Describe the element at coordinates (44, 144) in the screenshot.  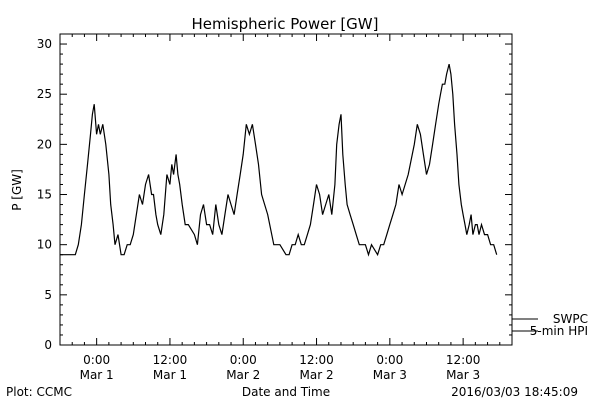
I see `y-tick-label: 20` at that location.